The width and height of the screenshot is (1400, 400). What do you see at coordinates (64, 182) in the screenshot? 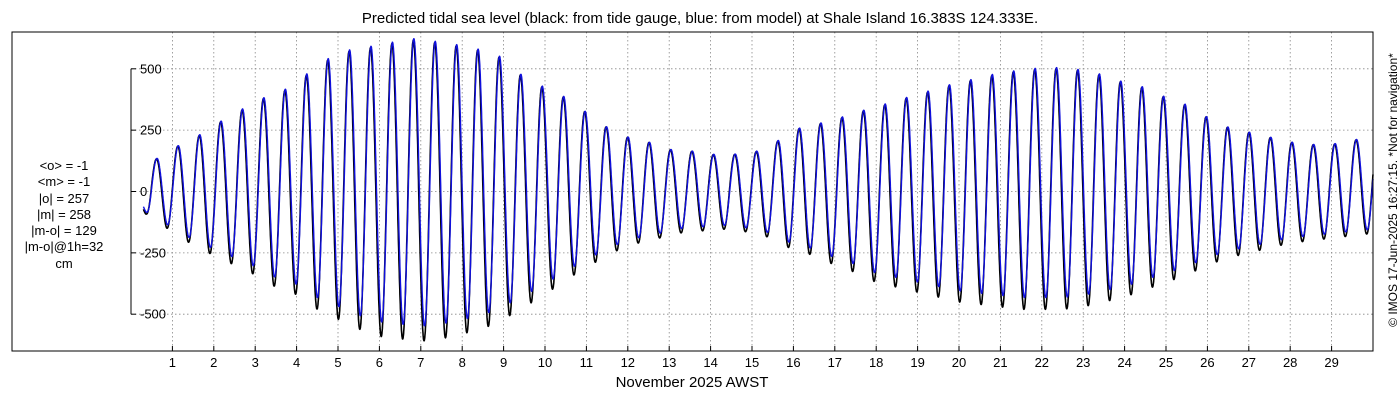
I see `stat-mean-model: <m> = -1` at bounding box center [64, 182].